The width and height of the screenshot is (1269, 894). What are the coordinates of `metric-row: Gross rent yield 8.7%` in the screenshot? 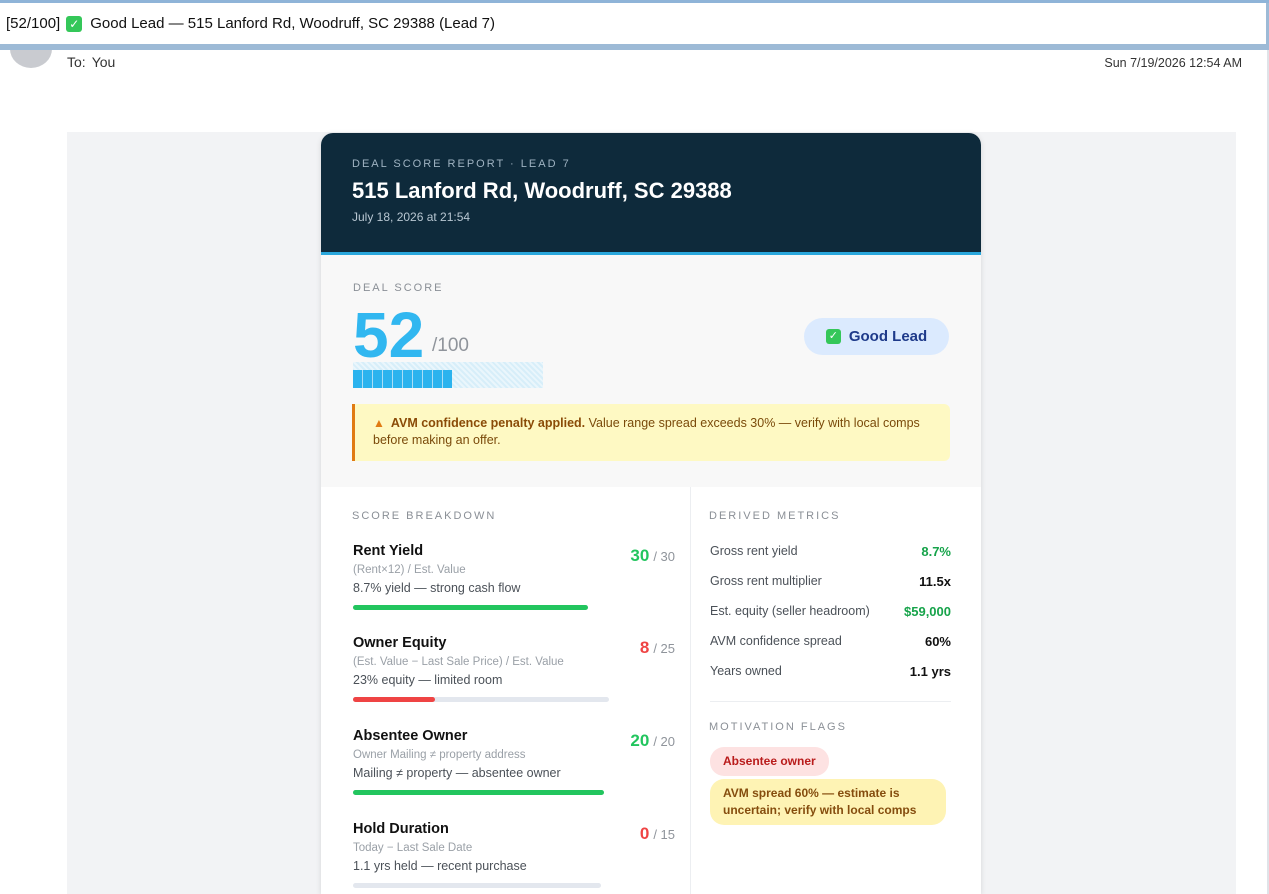 It's located at (830, 551).